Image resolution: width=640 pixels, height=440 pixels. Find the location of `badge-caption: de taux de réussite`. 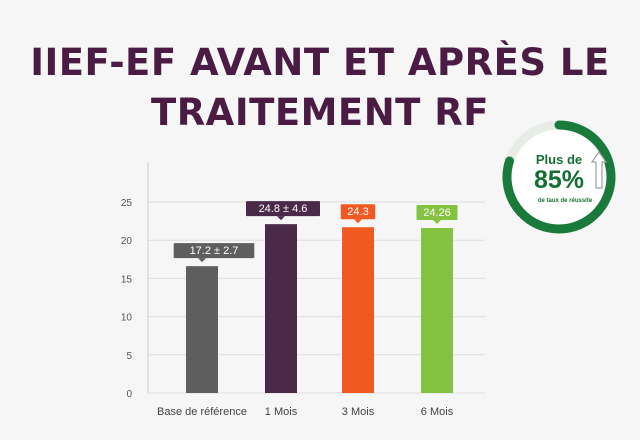

badge-caption: de taux de réussite is located at coordinates (565, 201).